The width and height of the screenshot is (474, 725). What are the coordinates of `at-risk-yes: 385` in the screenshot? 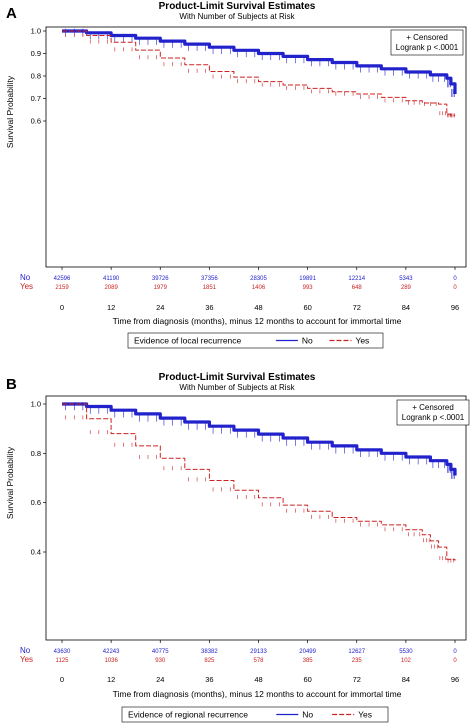 It's located at (308, 661).